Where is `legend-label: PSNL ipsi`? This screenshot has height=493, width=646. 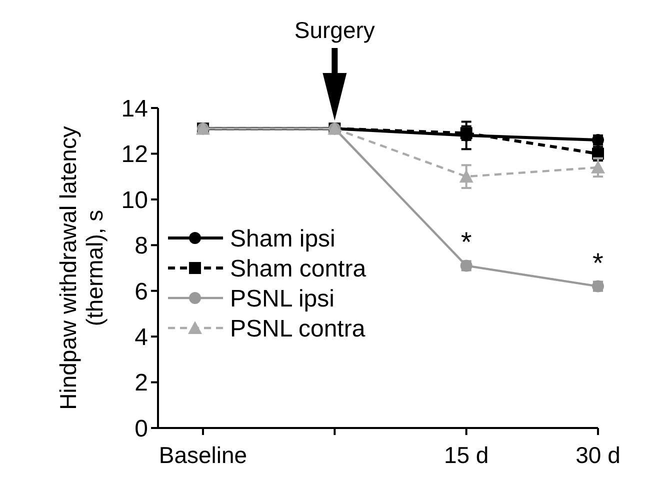 legend-label: PSNL ipsi is located at coordinates (282, 298).